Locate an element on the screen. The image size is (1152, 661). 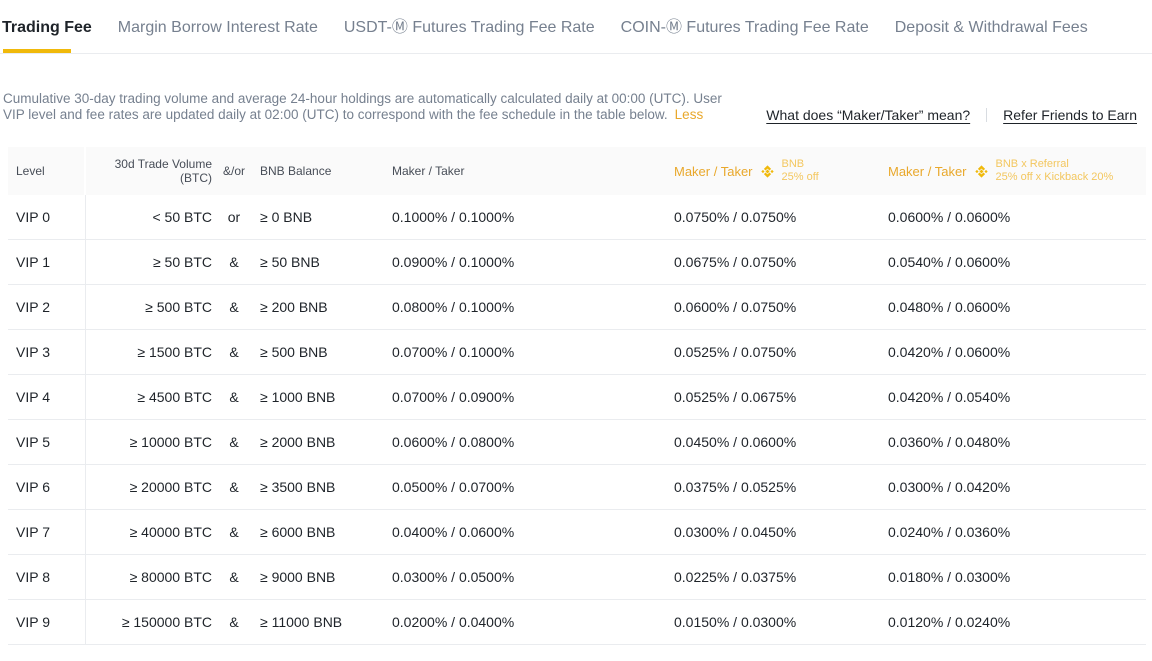
bnb-discount-sublabel: BNB 25% off is located at coordinates (800, 171).